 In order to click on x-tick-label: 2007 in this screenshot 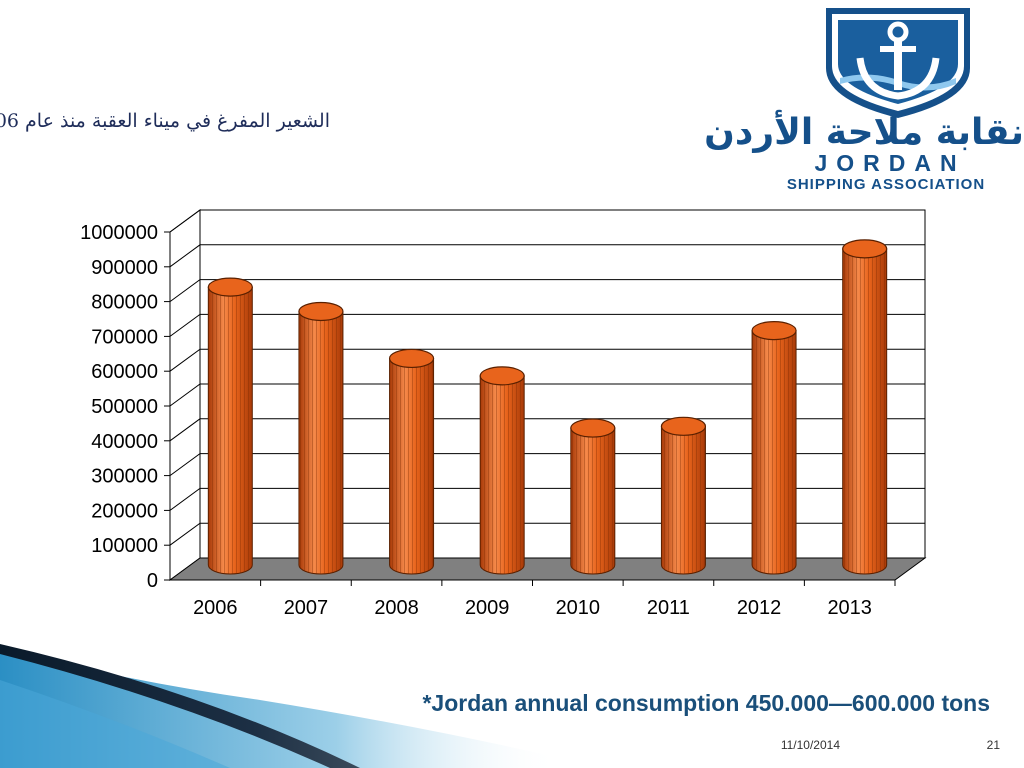, I will do `click(306, 608)`.